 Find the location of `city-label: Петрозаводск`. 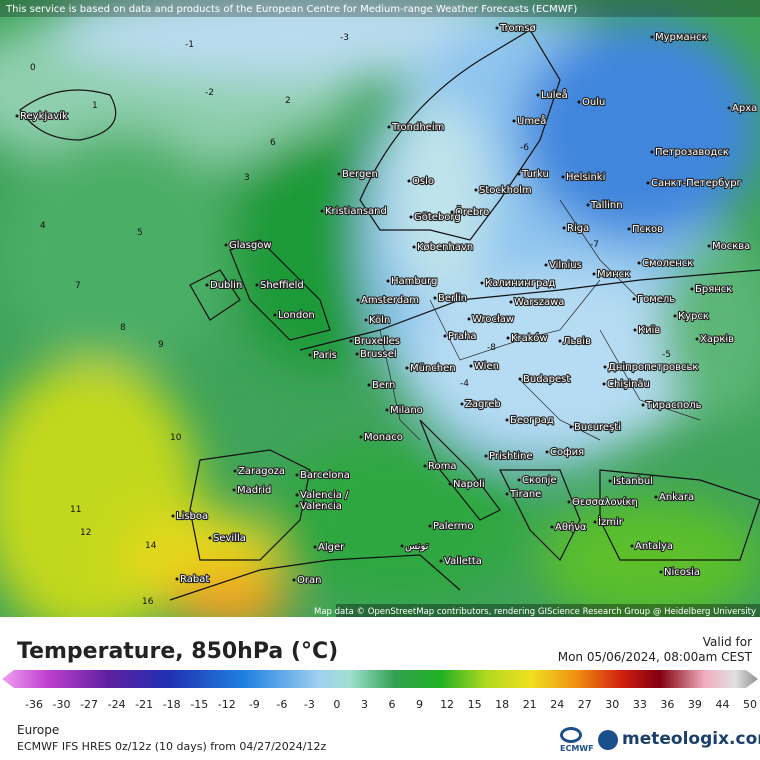

city-label: Петрозаводск is located at coordinates (692, 152).